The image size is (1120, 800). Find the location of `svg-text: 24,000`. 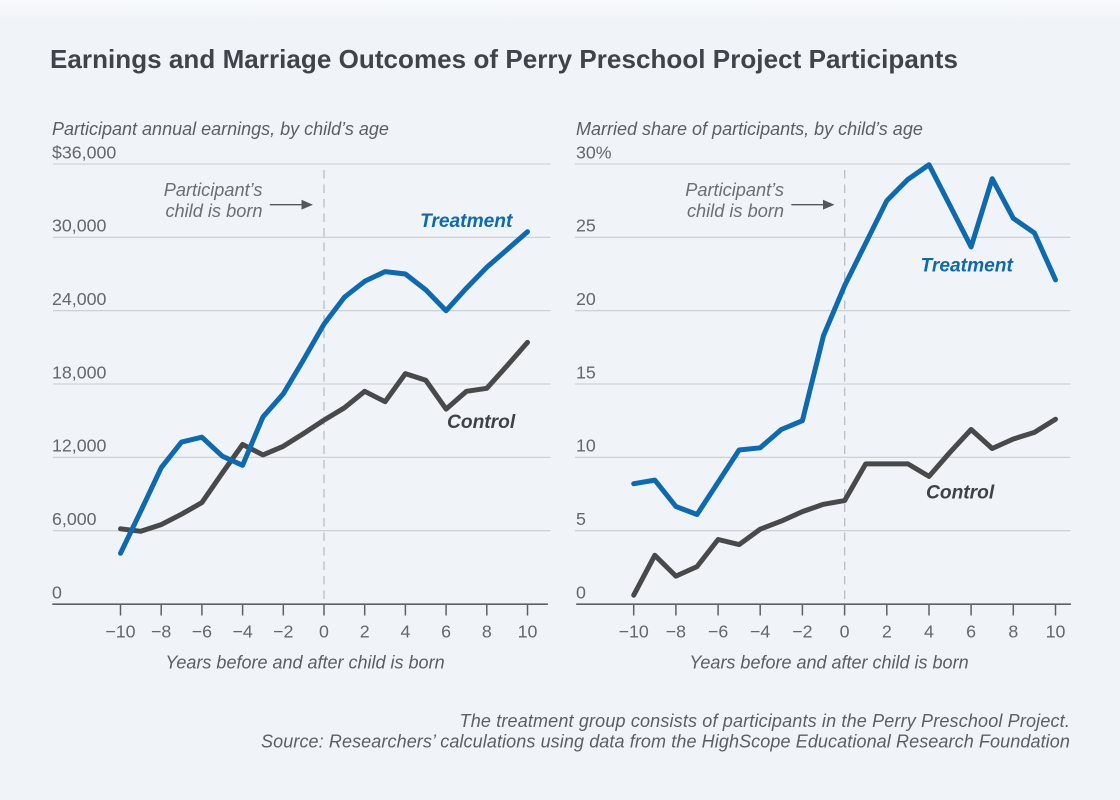

svg-text: 24,000 is located at coordinates (79, 299).